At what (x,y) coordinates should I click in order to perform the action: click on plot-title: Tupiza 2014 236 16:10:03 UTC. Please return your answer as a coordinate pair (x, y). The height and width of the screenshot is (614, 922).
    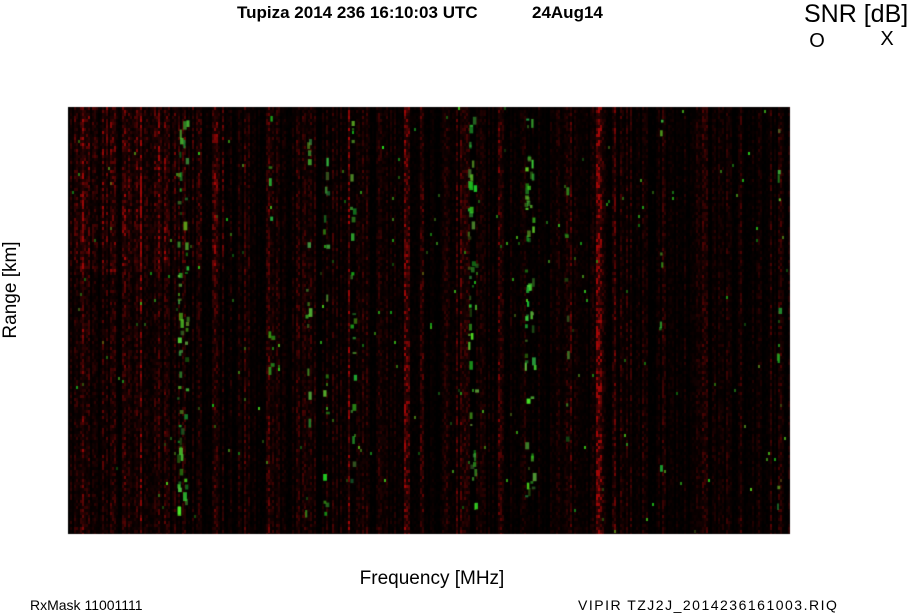
    Looking at the image, I should click on (357, 12).